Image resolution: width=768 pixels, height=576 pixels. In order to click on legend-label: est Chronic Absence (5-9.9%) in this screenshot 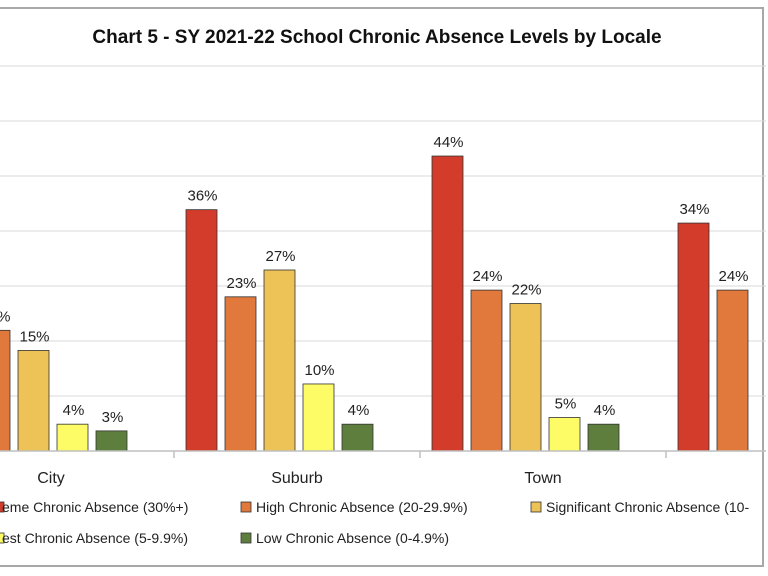, I will do `click(95, 538)`.